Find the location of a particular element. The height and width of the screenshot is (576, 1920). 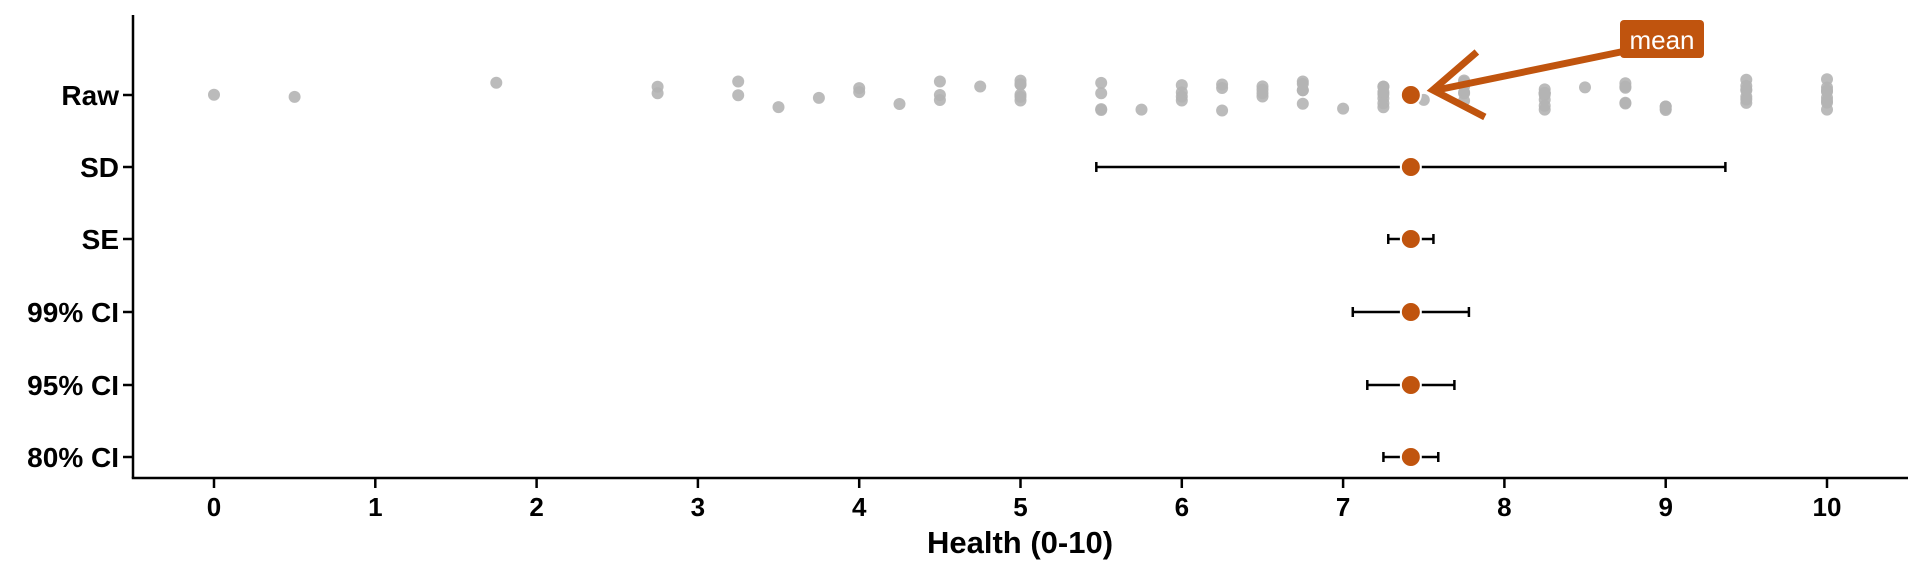

x-ticks-layer: 0 1 2 3 4 5 6 7 8 9 10 is located at coordinates (1024, 500).